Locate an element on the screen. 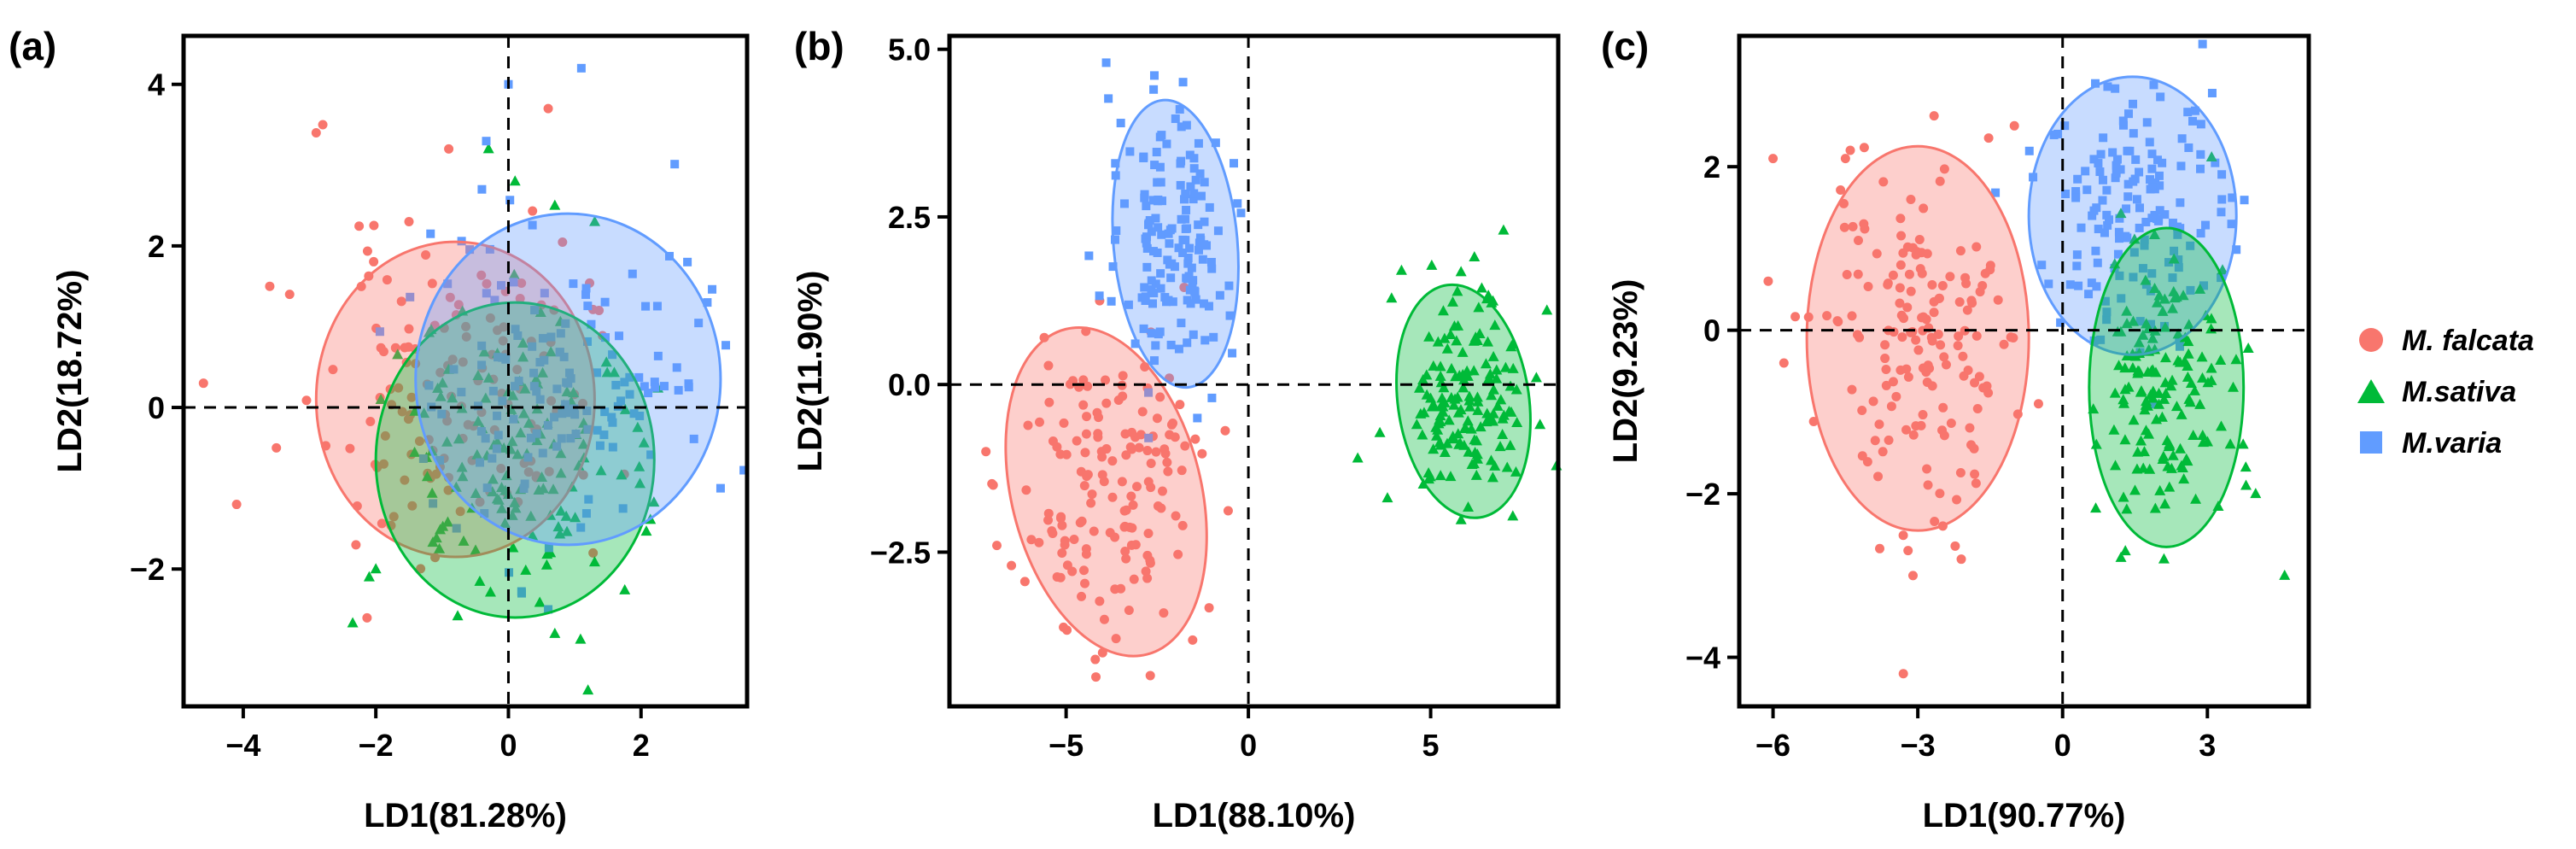 This screenshot has width=2576, height=849. x-tick-label: −2 is located at coordinates (376, 745).